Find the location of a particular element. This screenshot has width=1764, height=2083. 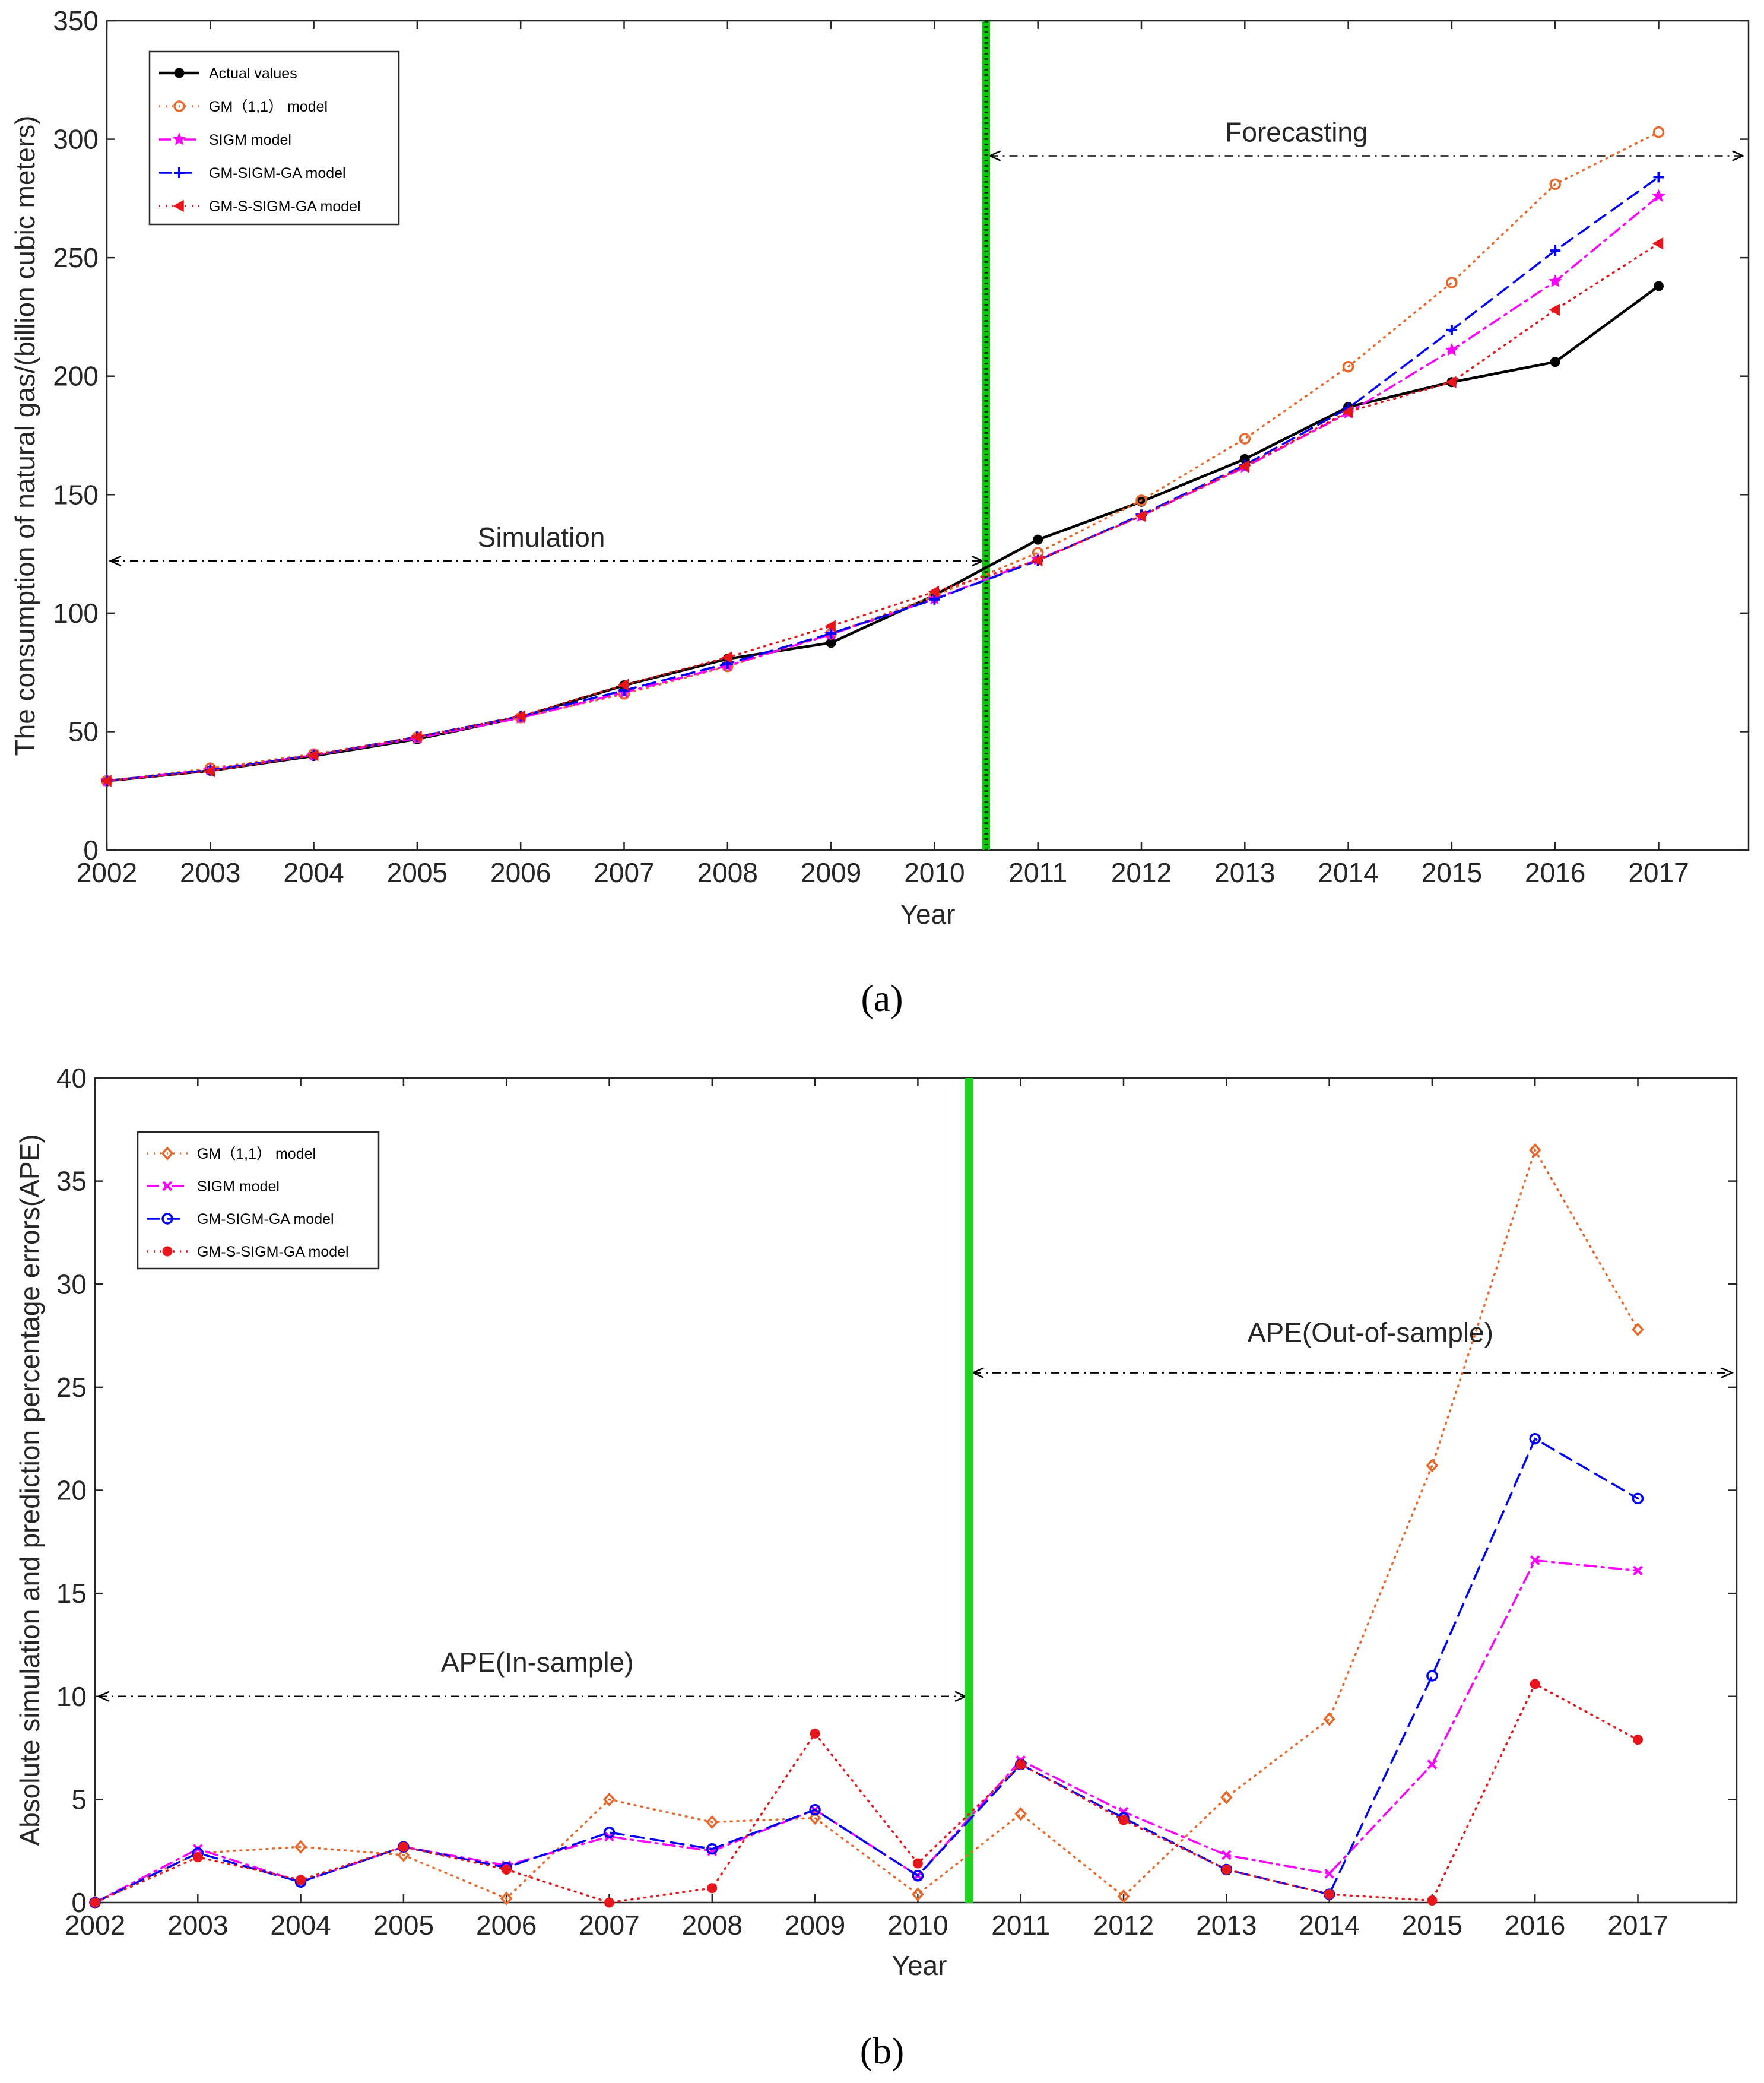

y-tick-label: 35 is located at coordinates (71, 1181).